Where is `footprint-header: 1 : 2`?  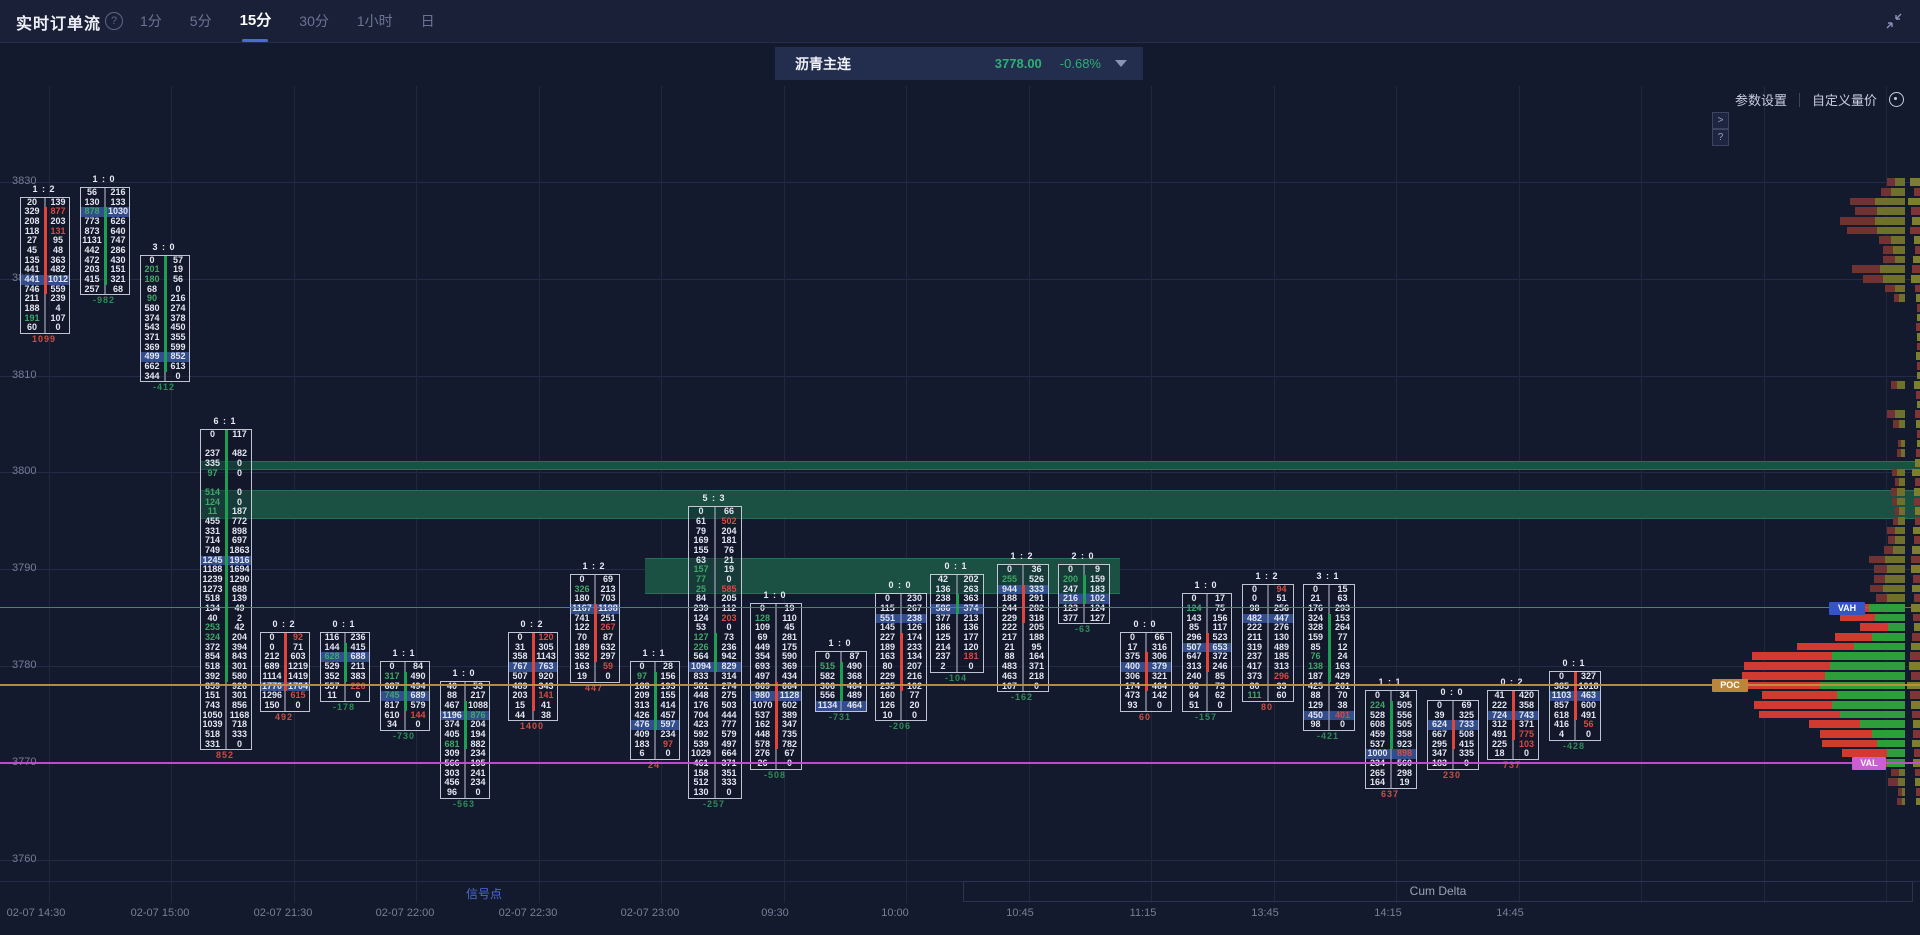
footprint-header: 1 : 2 is located at coordinates (1022, 556).